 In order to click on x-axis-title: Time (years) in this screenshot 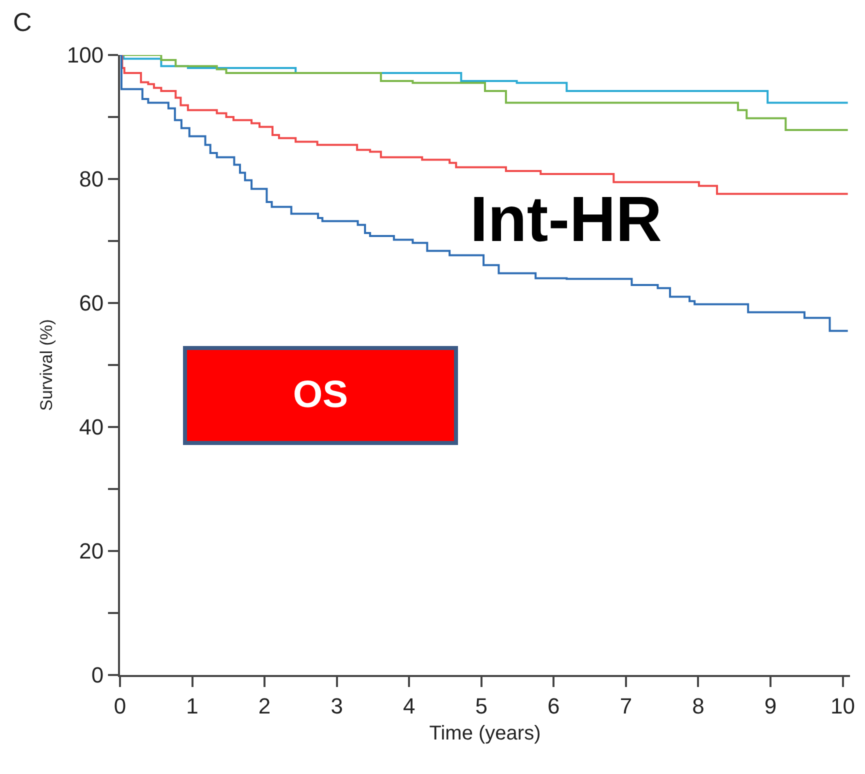, I will do `click(485, 733)`.